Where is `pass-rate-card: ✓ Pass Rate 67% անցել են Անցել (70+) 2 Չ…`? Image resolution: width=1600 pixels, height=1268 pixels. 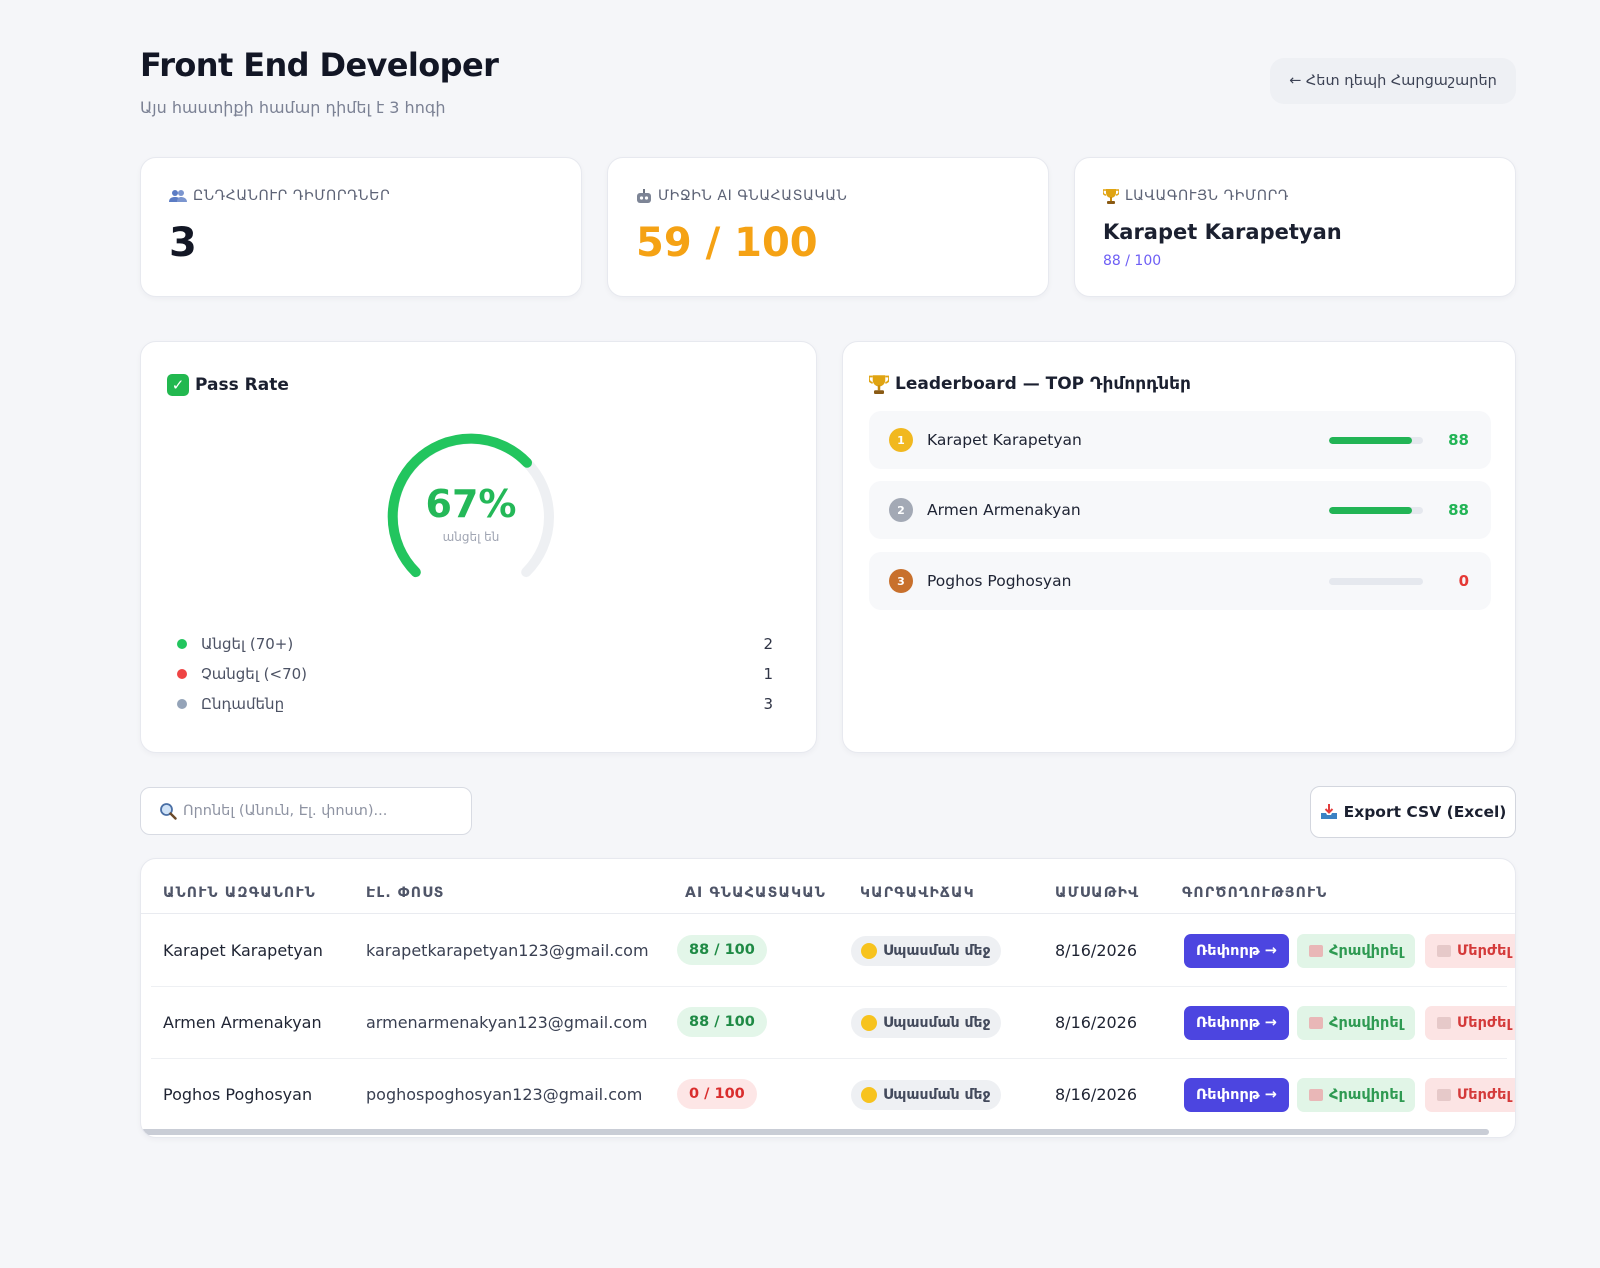 pass-rate-card: ✓ Pass Rate 67% անցել են Անցել (70+) 2 Չ… is located at coordinates (478, 547).